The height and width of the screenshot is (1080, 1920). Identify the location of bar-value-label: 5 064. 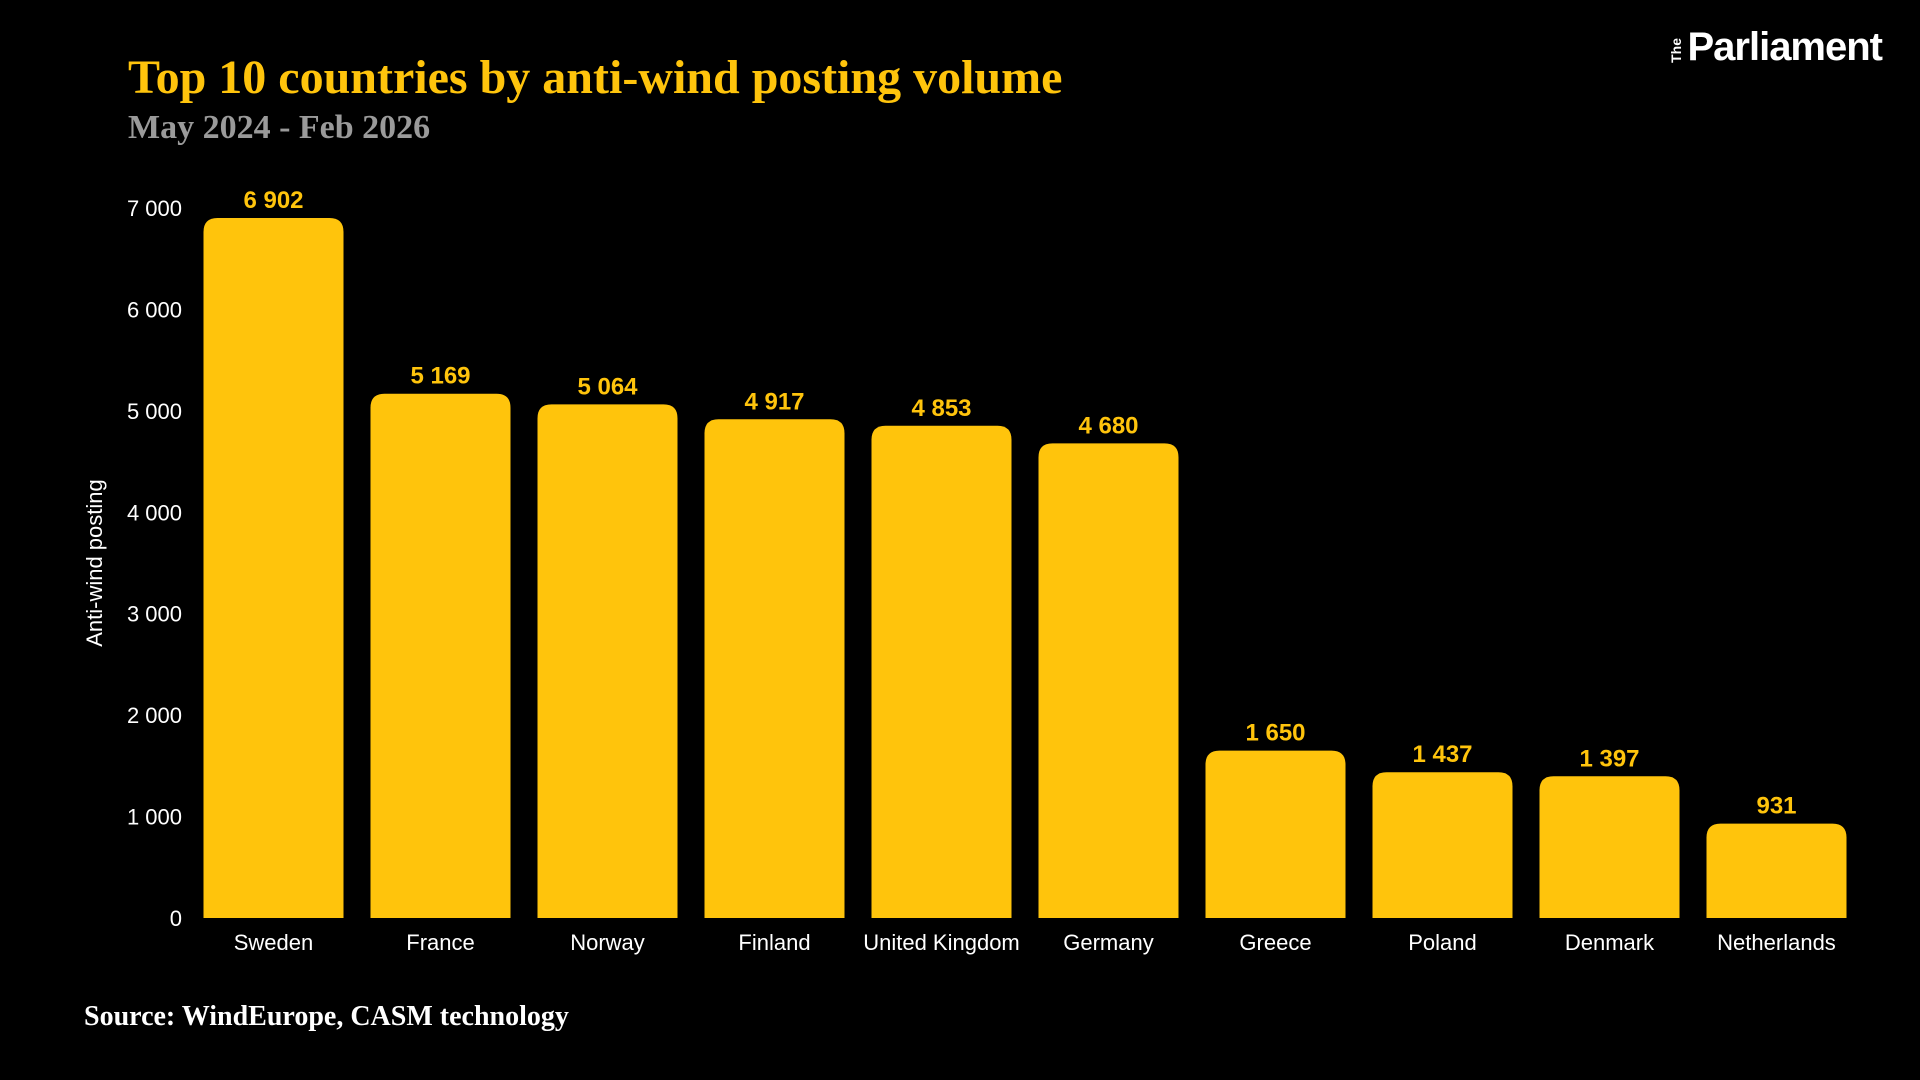
(607, 386).